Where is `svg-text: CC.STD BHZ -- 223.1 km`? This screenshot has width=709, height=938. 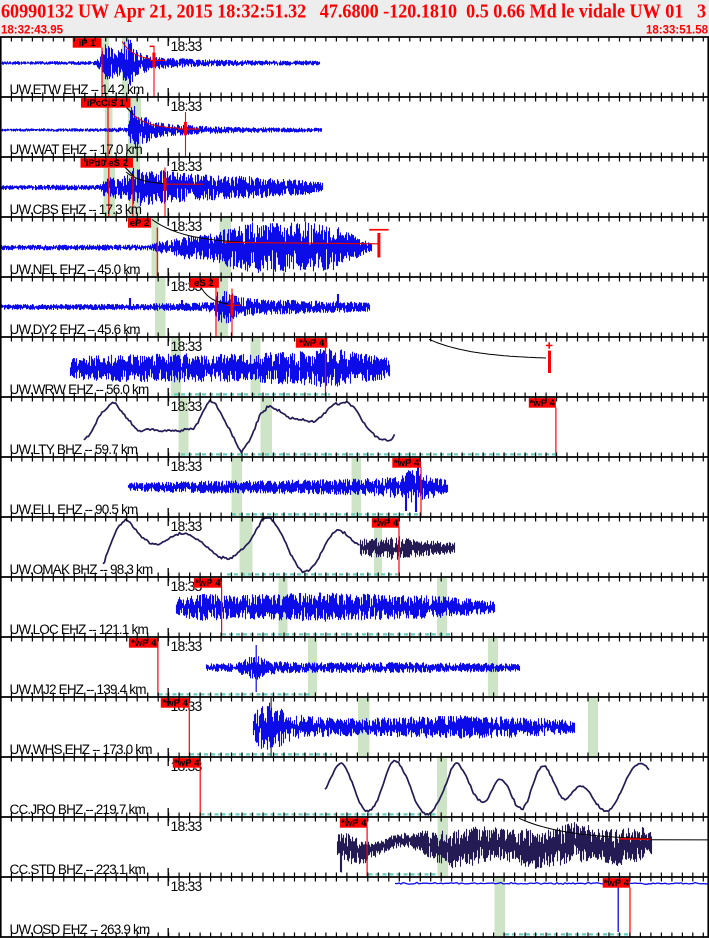
svg-text: CC.STD BHZ -- 223.1 km is located at coordinates (78, 869).